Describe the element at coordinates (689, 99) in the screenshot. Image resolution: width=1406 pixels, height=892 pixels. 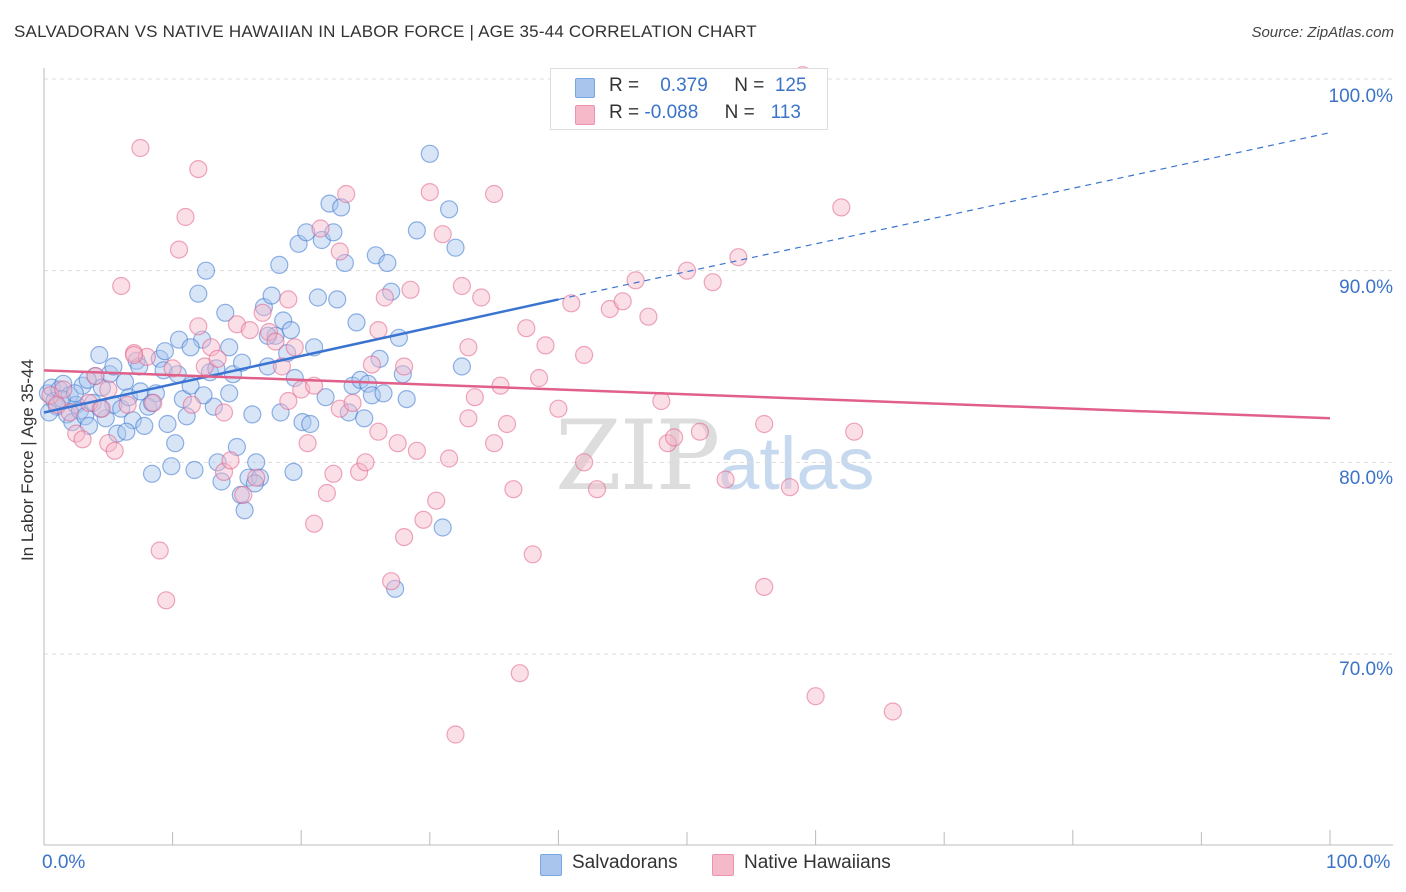
I see `correlation-legend: R = 0.379 N = 125 R = -0.088 N = 113` at that location.